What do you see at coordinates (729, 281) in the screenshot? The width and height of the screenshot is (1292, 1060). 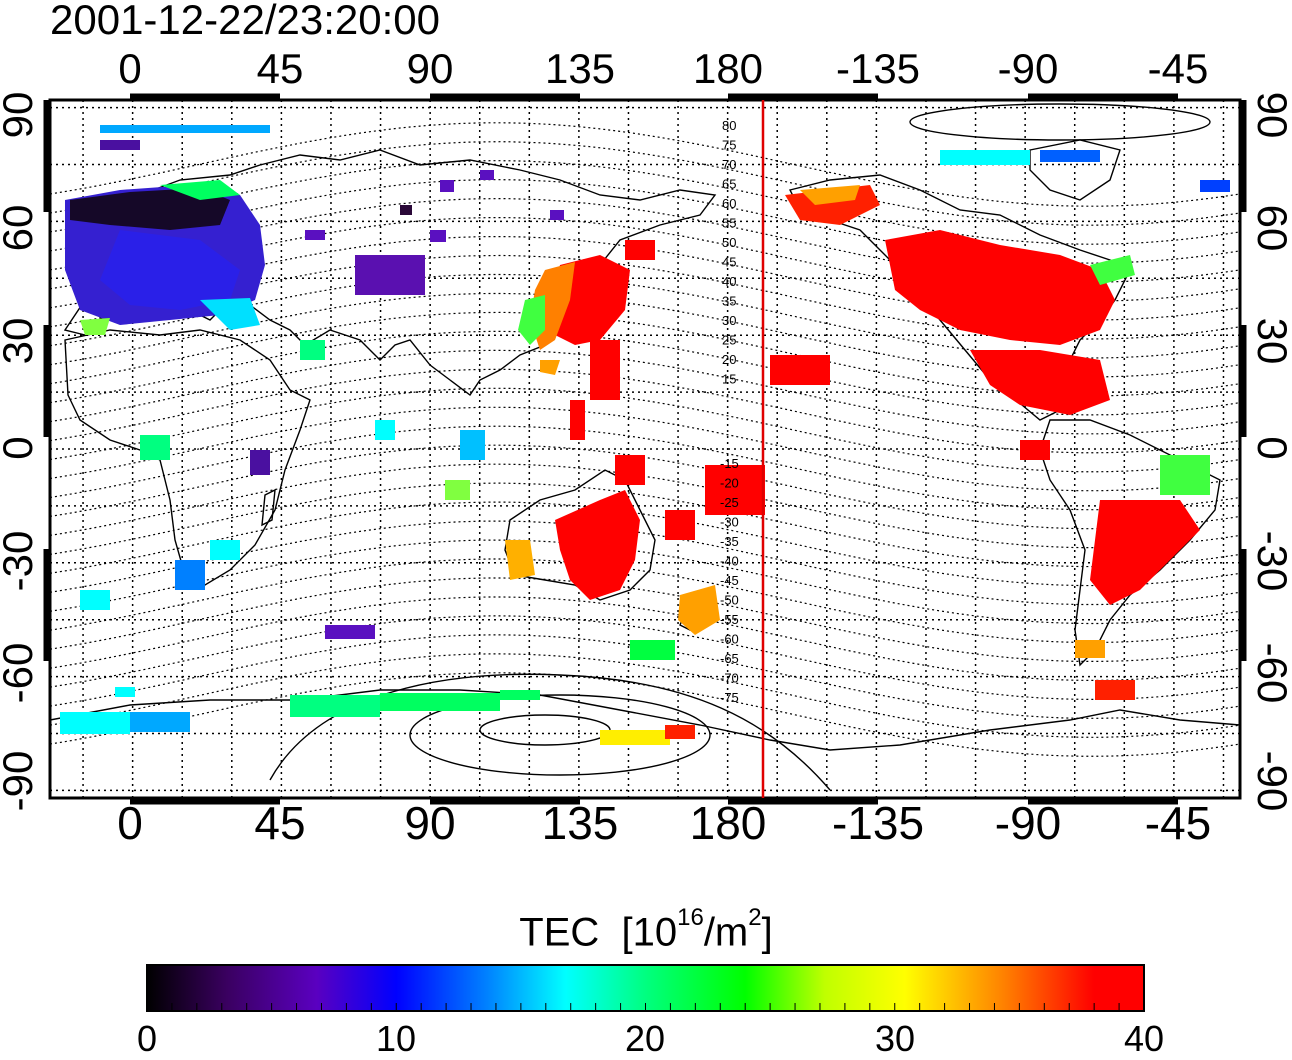 I see `contour-label: 40` at bounding box center [729, 281].